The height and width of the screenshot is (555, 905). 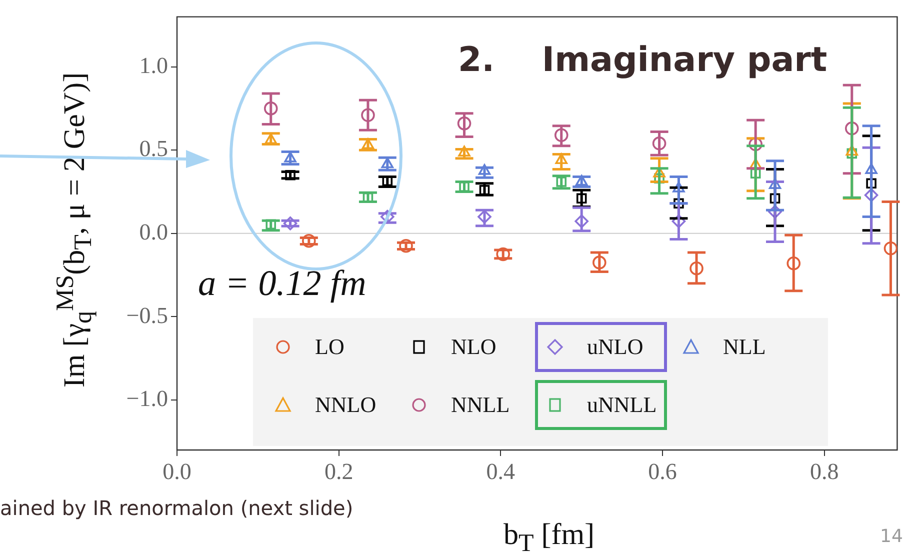 I want to click on y-tick-label: 0.5, so click(x=153, y=149).